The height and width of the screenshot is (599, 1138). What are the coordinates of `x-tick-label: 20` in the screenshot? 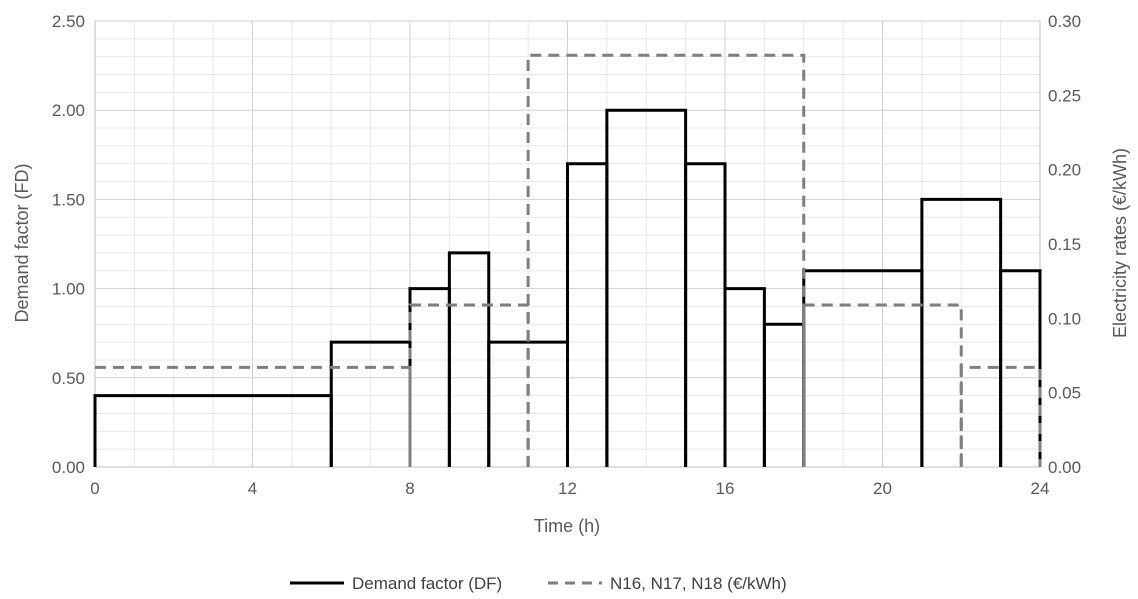 It's located at (882, 488).